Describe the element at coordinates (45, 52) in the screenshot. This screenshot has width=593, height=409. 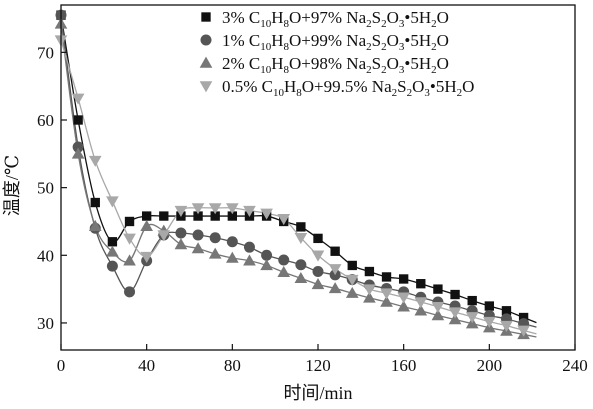
I see `y-tick-label: 70` at that location.